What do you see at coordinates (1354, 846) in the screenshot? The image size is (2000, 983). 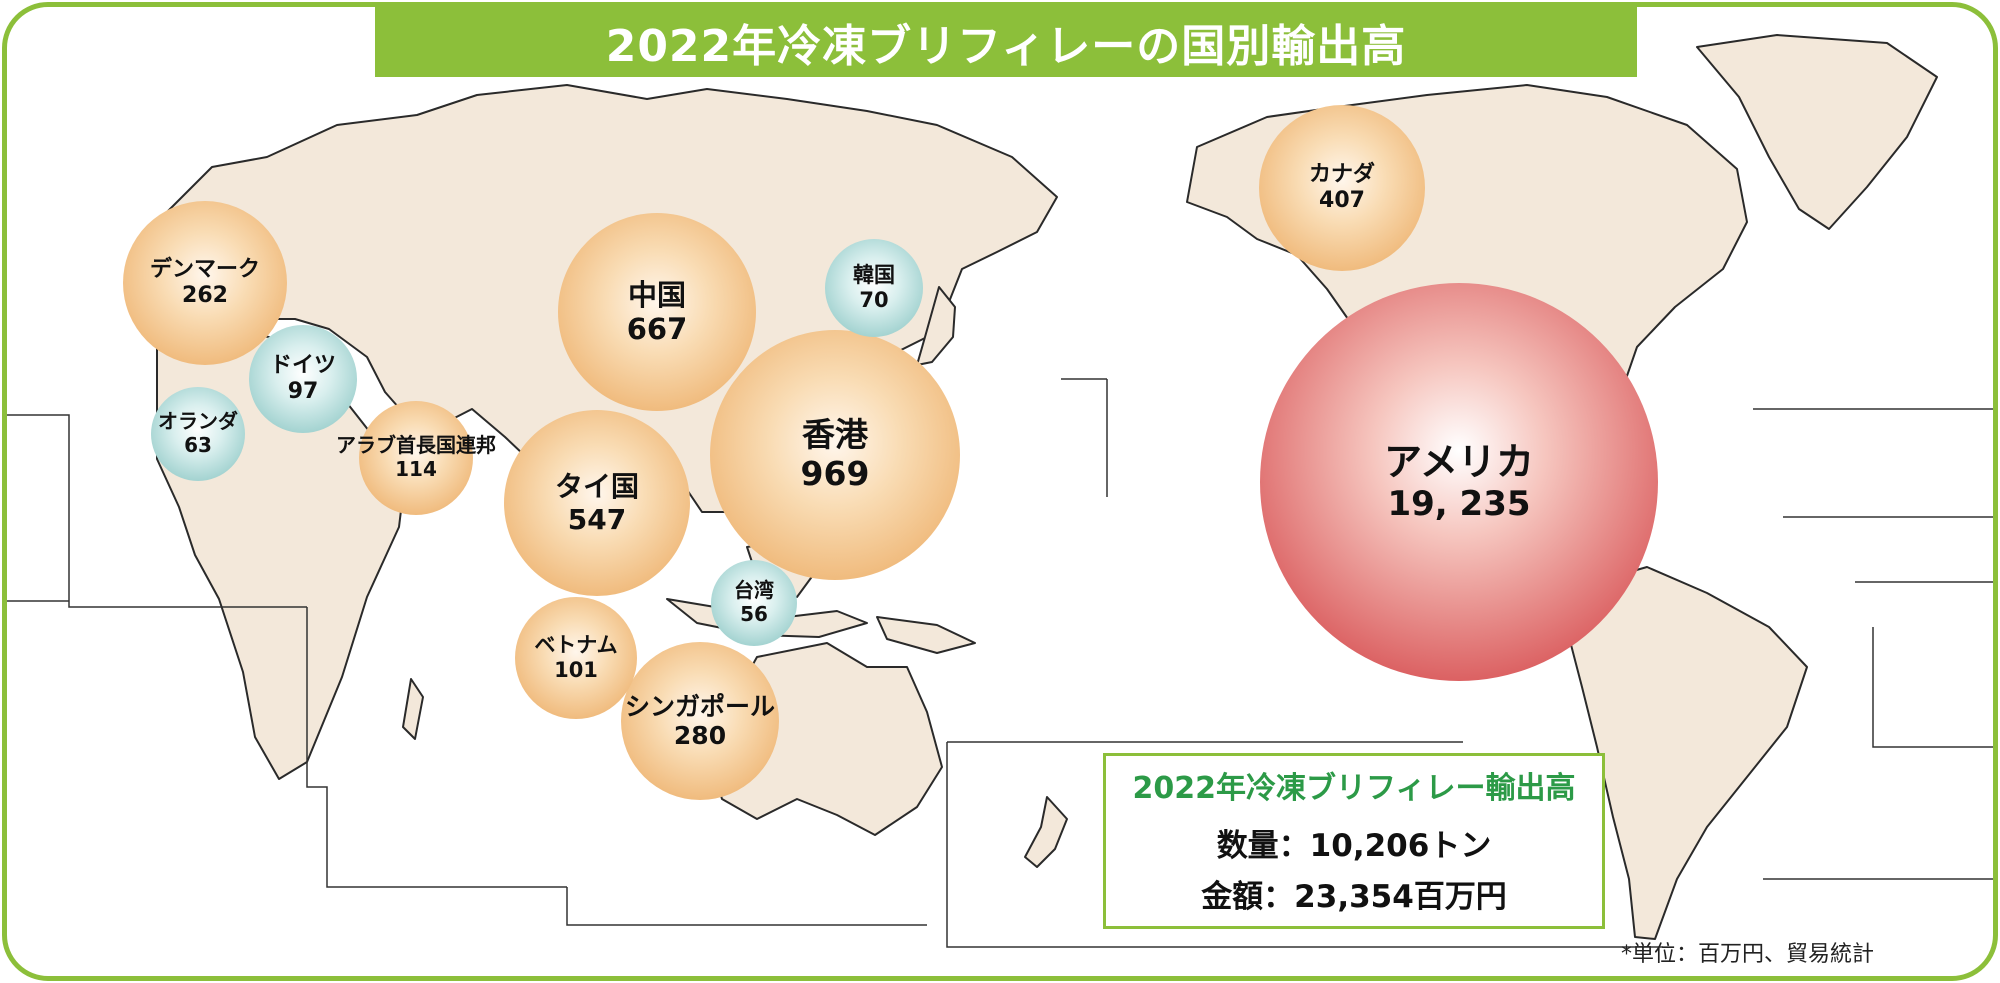 I see `summary-quantity: 数量：10,206トン` at bounding box center [1354, 846].